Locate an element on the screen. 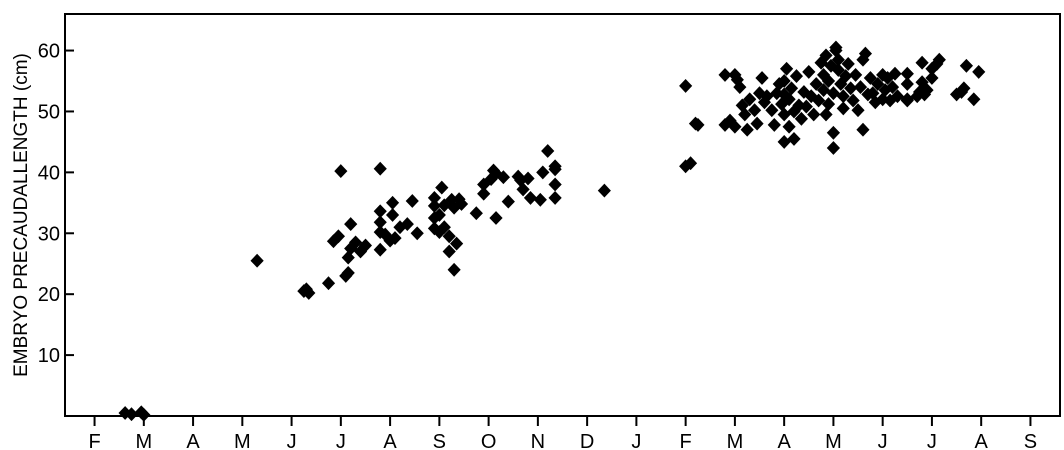  y-tick-label: 20 is located at coordinates (49, 295).